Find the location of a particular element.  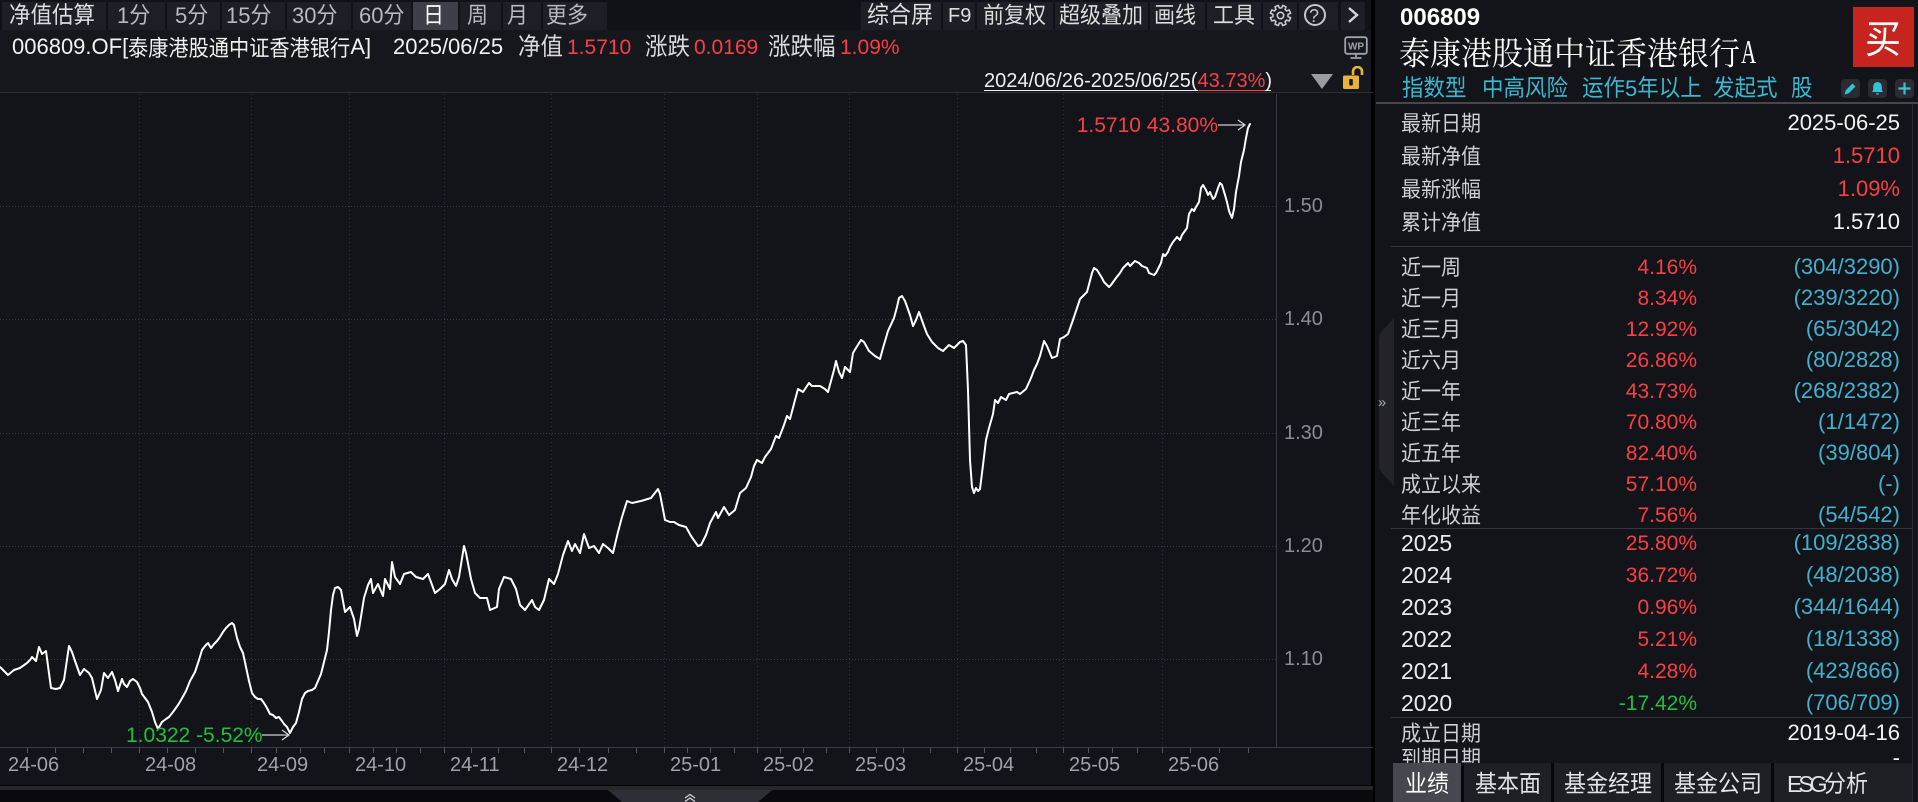

svg-text: 60 is located at coordinates (371, 15).